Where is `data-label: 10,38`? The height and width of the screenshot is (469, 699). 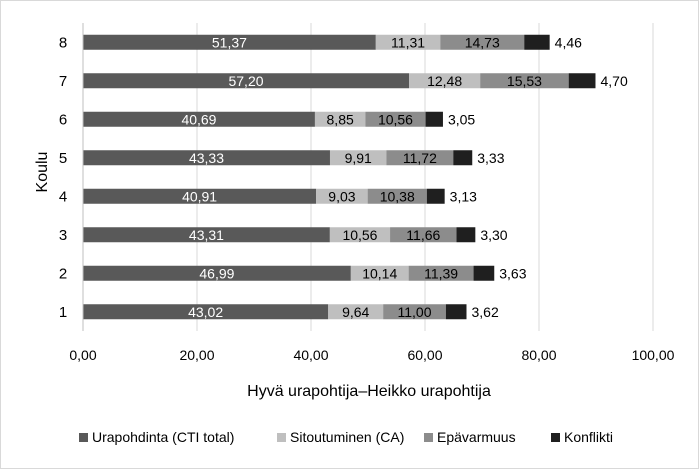
data-label: 10,38 is located at coordinates (397, 196).